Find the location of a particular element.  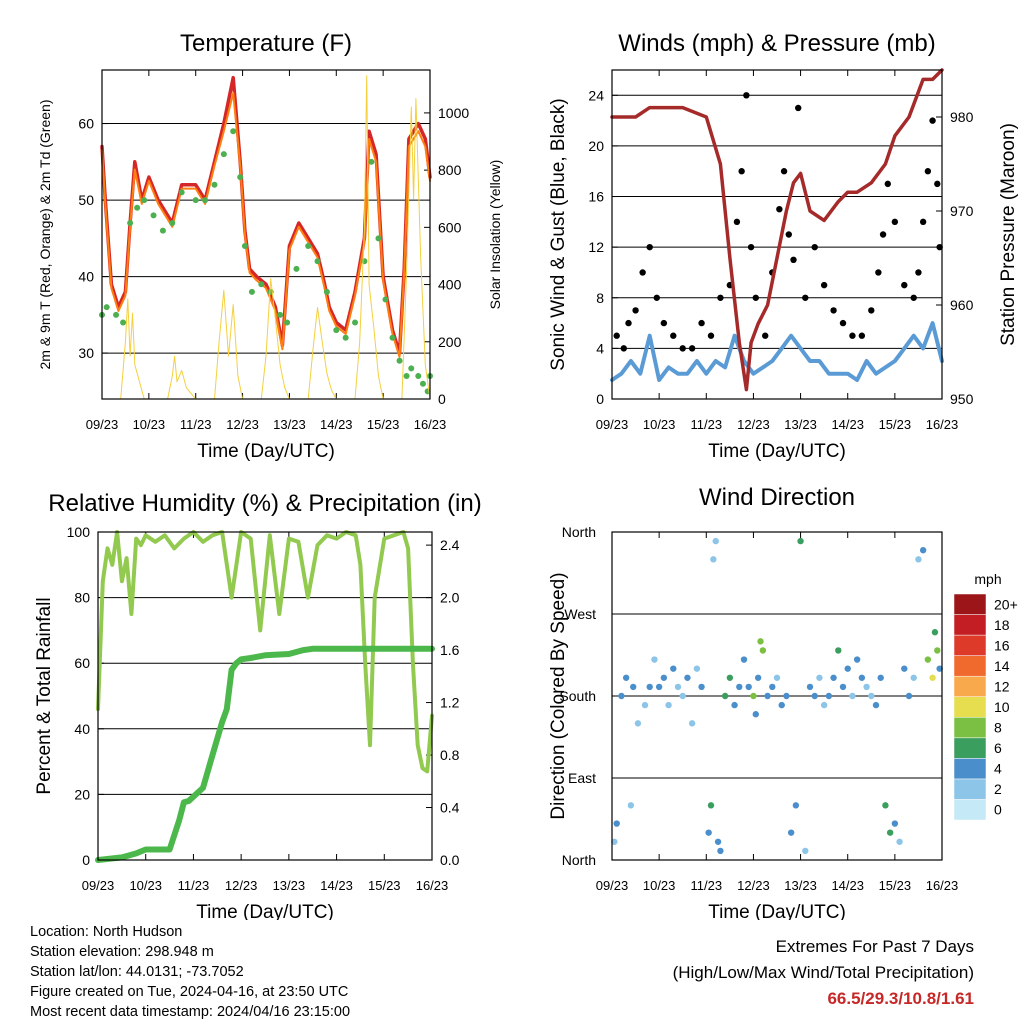

chart-title: Wind Direction is located at coordinates (777, 497).